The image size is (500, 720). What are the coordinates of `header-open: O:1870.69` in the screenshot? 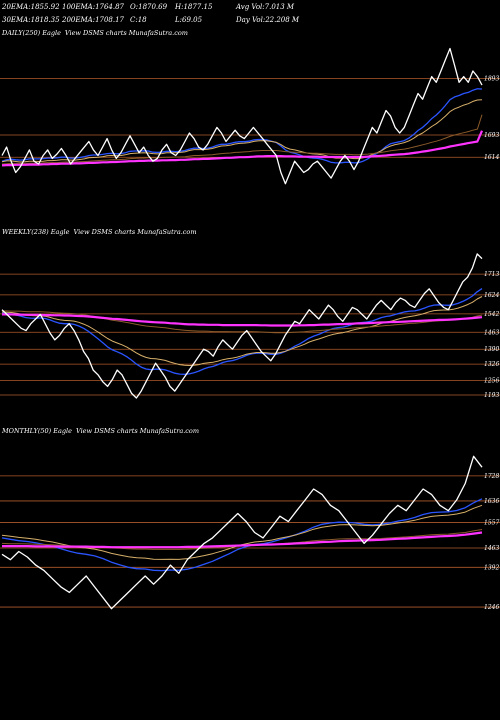 It's located at (149, 7).